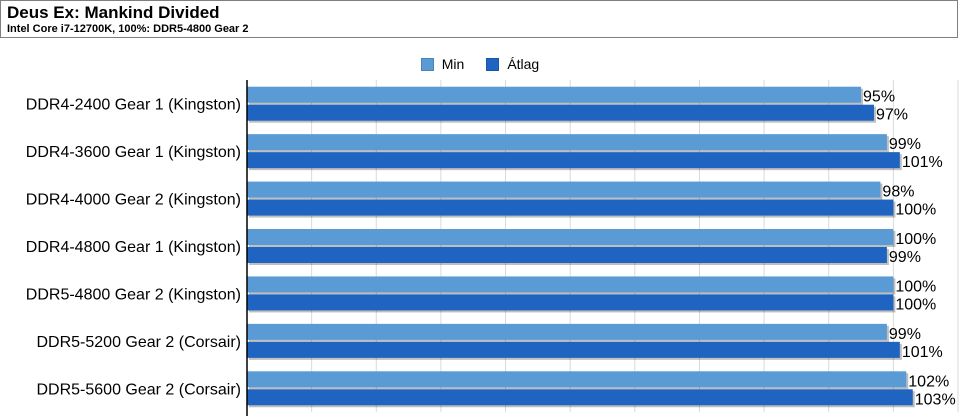 The width and height of the screenshot is (960, 420). What do you see at coordinates (928, 381) in the screenshot?
I see `data-label-min: 102%` at bounding box center [928, 381].